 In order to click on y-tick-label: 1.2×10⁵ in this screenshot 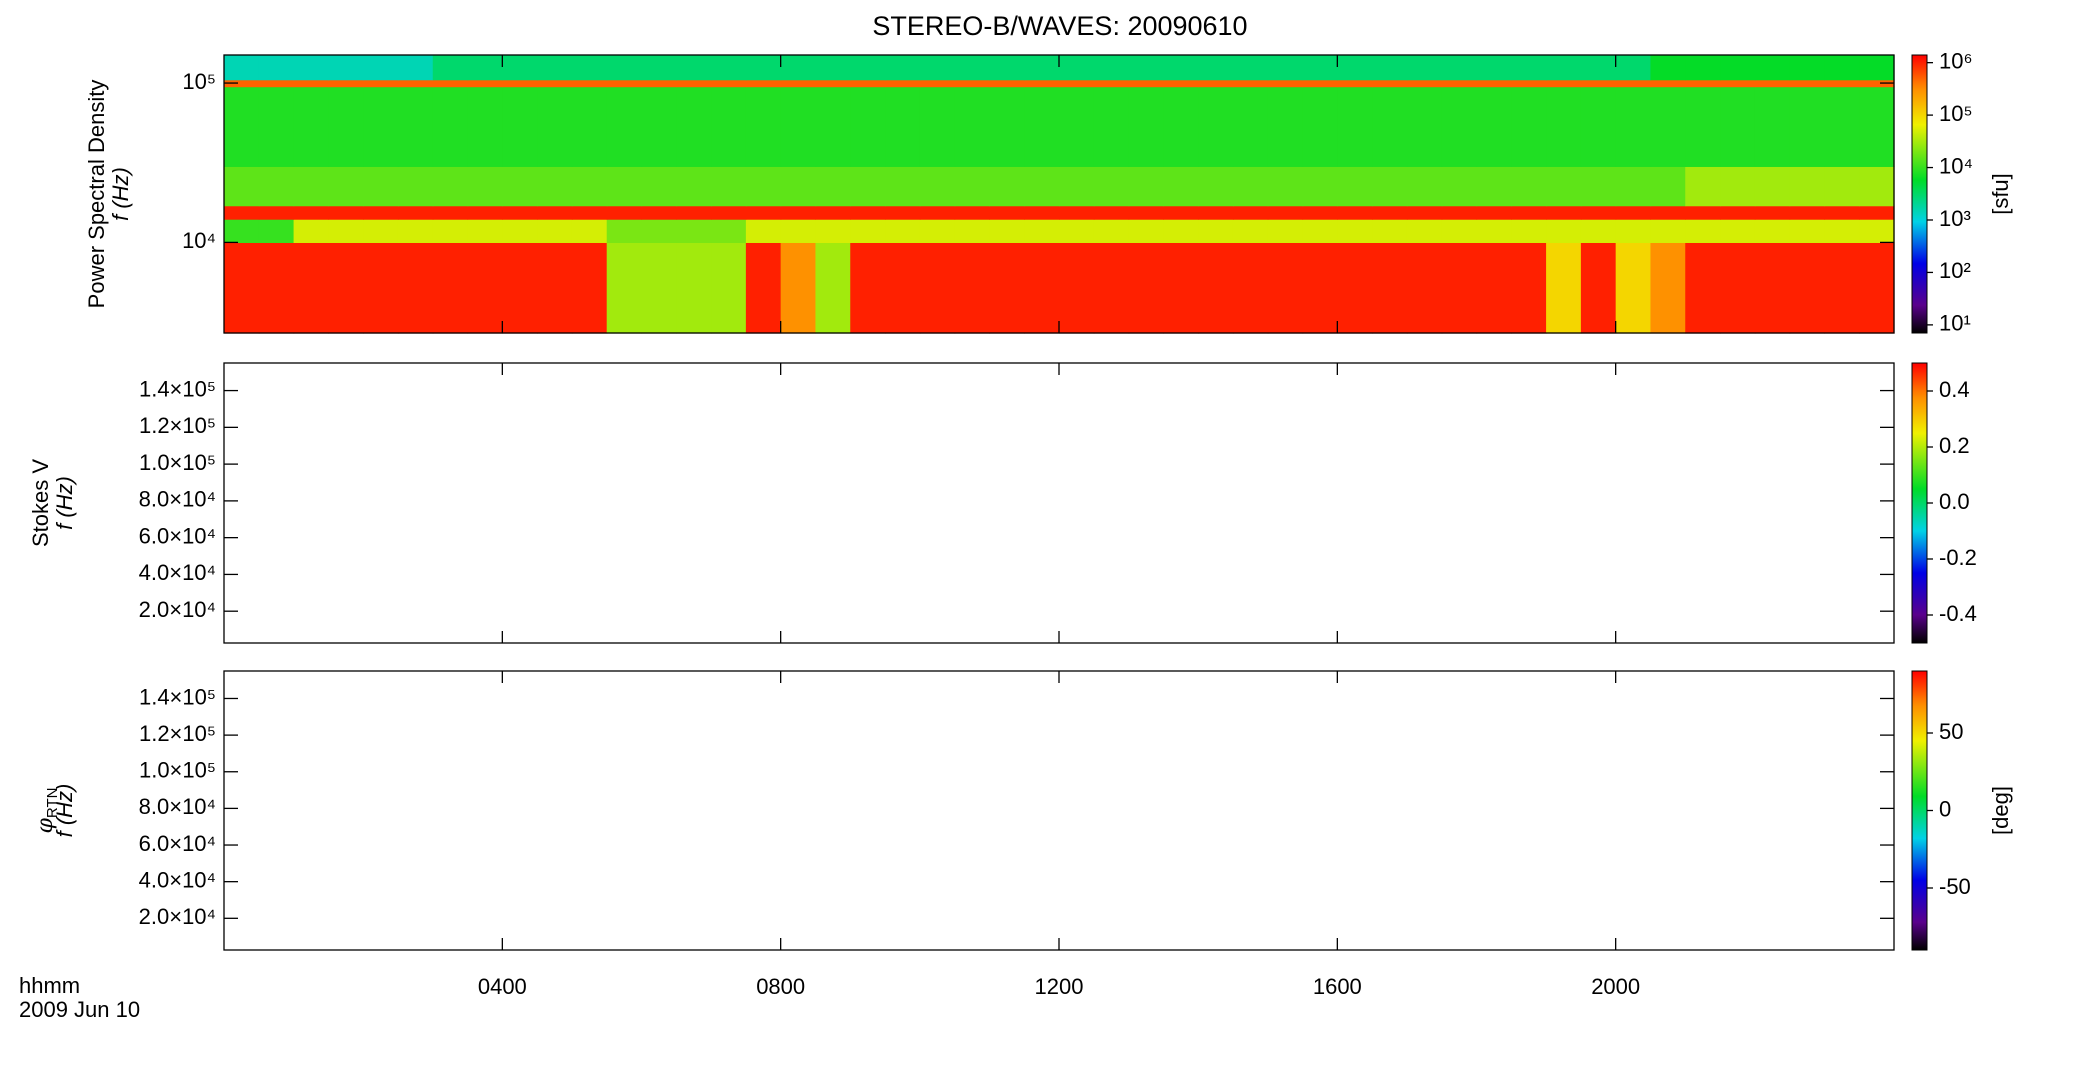, I will do `click(177, 733)`.